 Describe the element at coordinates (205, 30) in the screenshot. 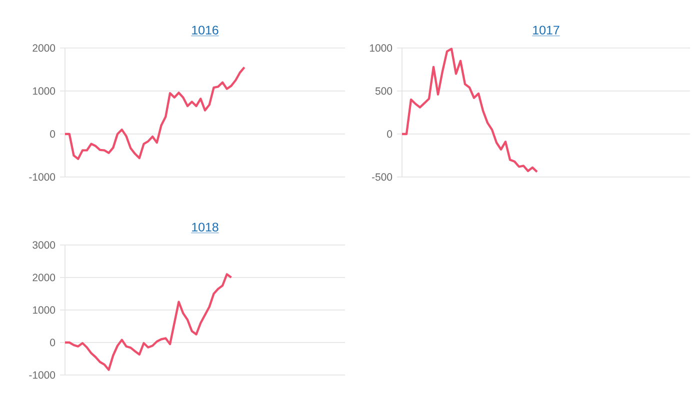

I see `chart-title: 1016` at that location.